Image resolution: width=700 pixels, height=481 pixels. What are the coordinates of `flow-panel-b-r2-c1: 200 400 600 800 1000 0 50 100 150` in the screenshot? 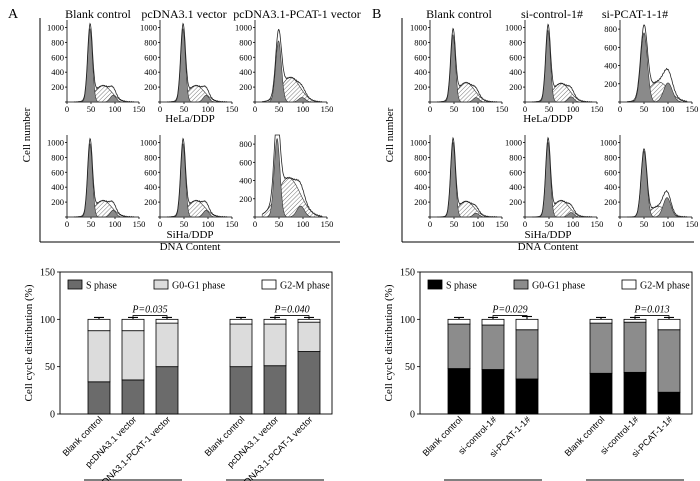 It's located at (459, 182).